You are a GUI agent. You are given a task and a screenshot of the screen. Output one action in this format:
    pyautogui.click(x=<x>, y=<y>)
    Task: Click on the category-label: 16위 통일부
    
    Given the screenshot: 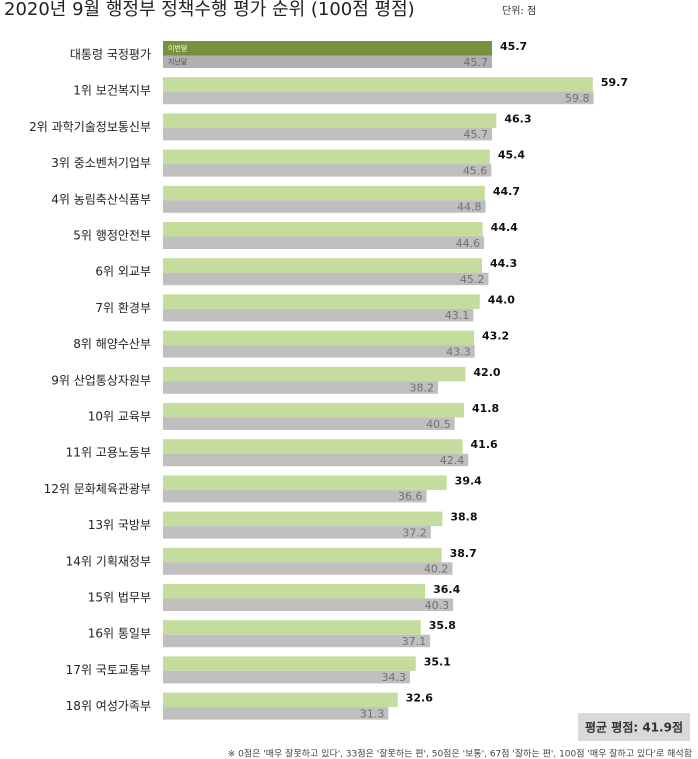 What is the action you would take?
    pyautogui.click(x=119, y=634)
    